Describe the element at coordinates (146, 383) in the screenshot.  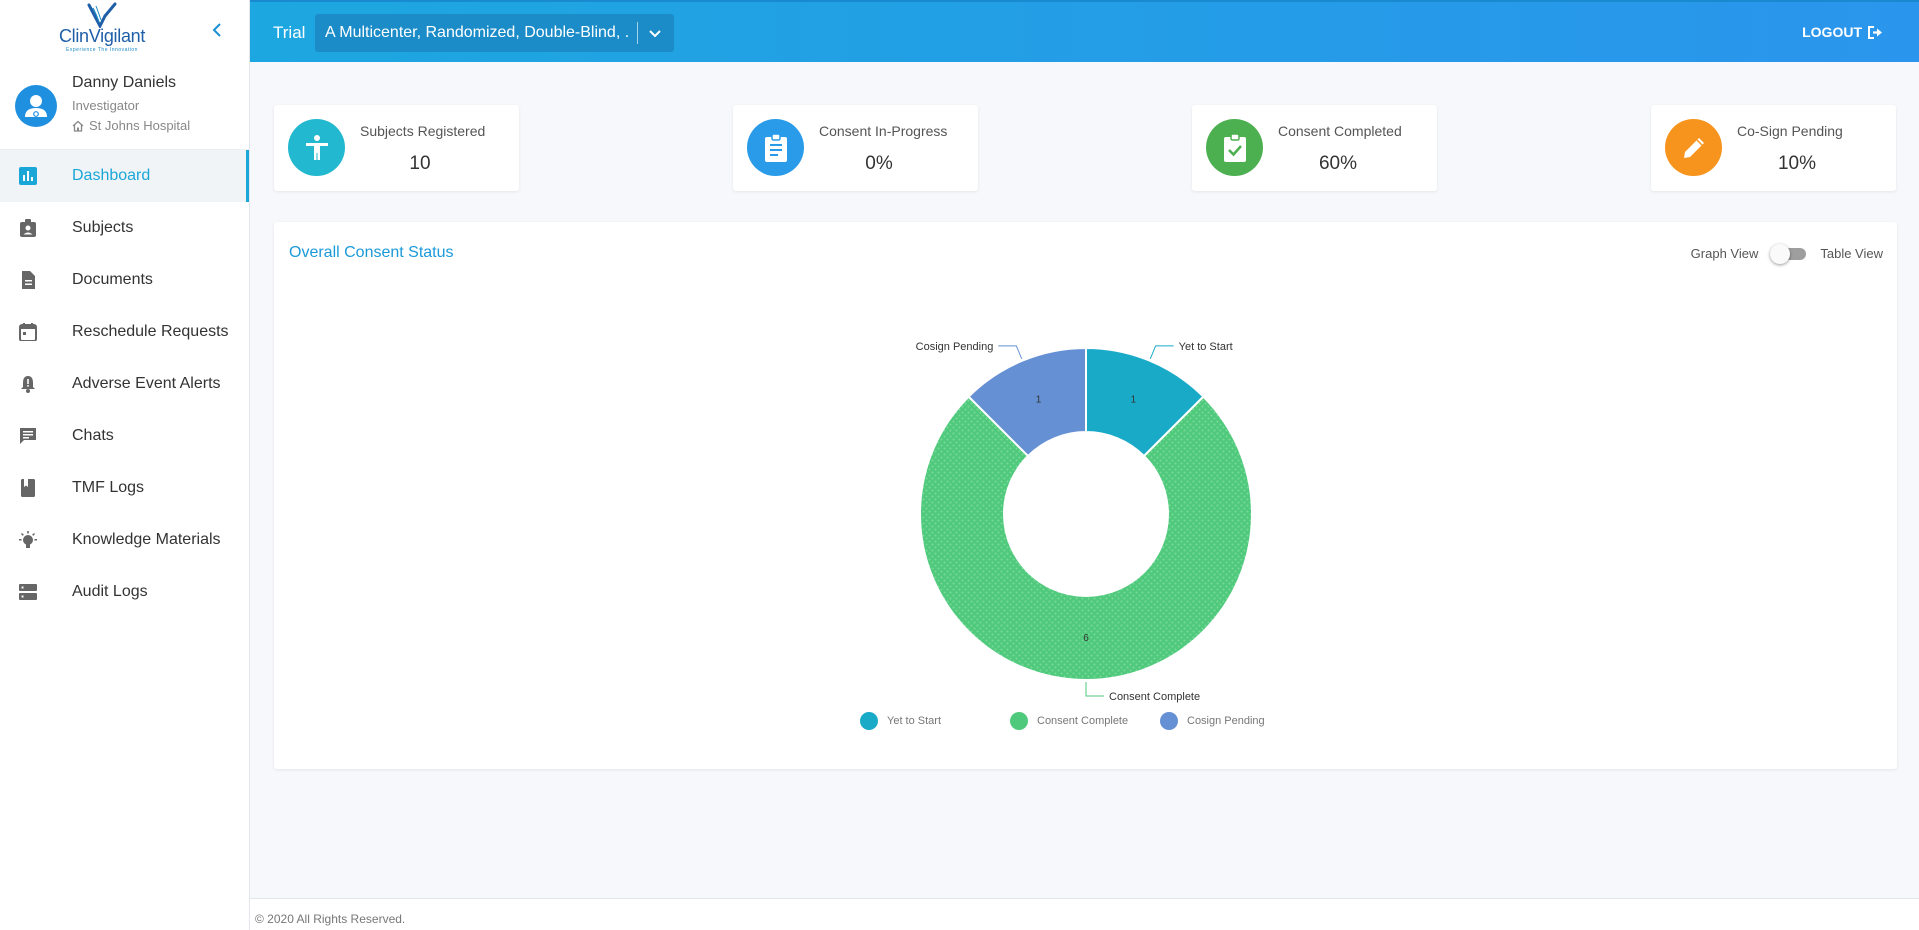
I see `sidebar-item-label: Adverse Event Alerts` at that location.